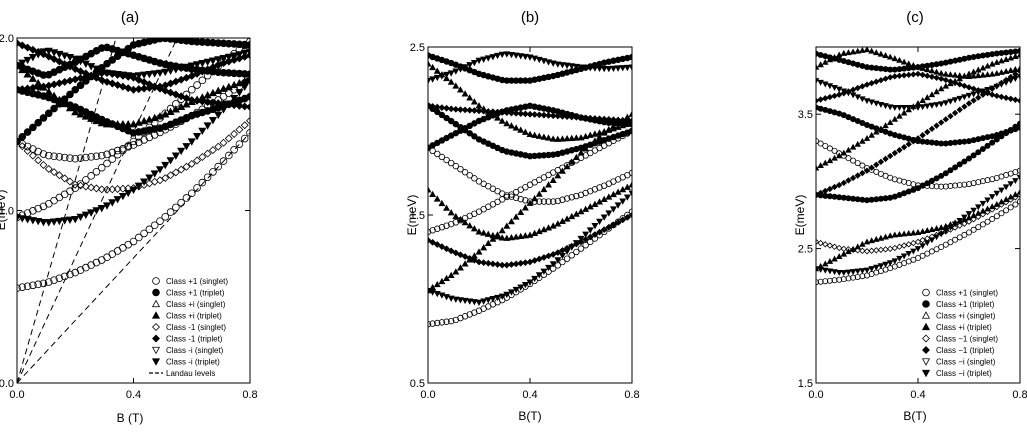  I want to click on legend-marker, so click(926, 292).